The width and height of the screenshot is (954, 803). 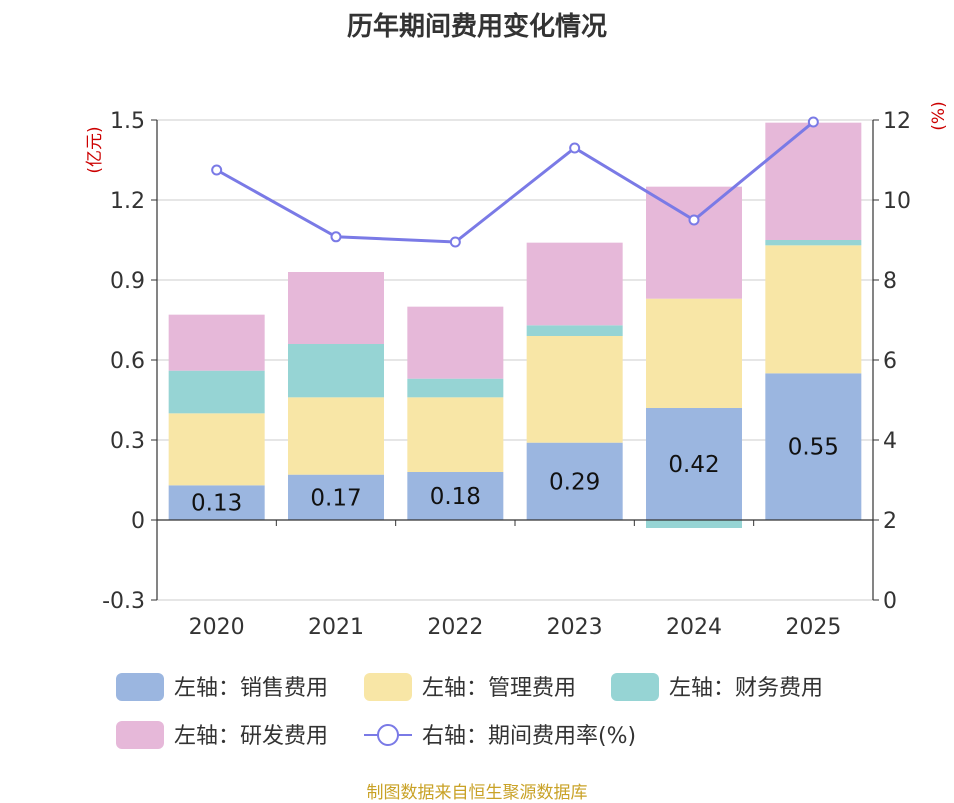 What do you see at coordinates (388, 687) in the screenshot?
I see `legend-swatch-admin` at bounding box center [388, 687].